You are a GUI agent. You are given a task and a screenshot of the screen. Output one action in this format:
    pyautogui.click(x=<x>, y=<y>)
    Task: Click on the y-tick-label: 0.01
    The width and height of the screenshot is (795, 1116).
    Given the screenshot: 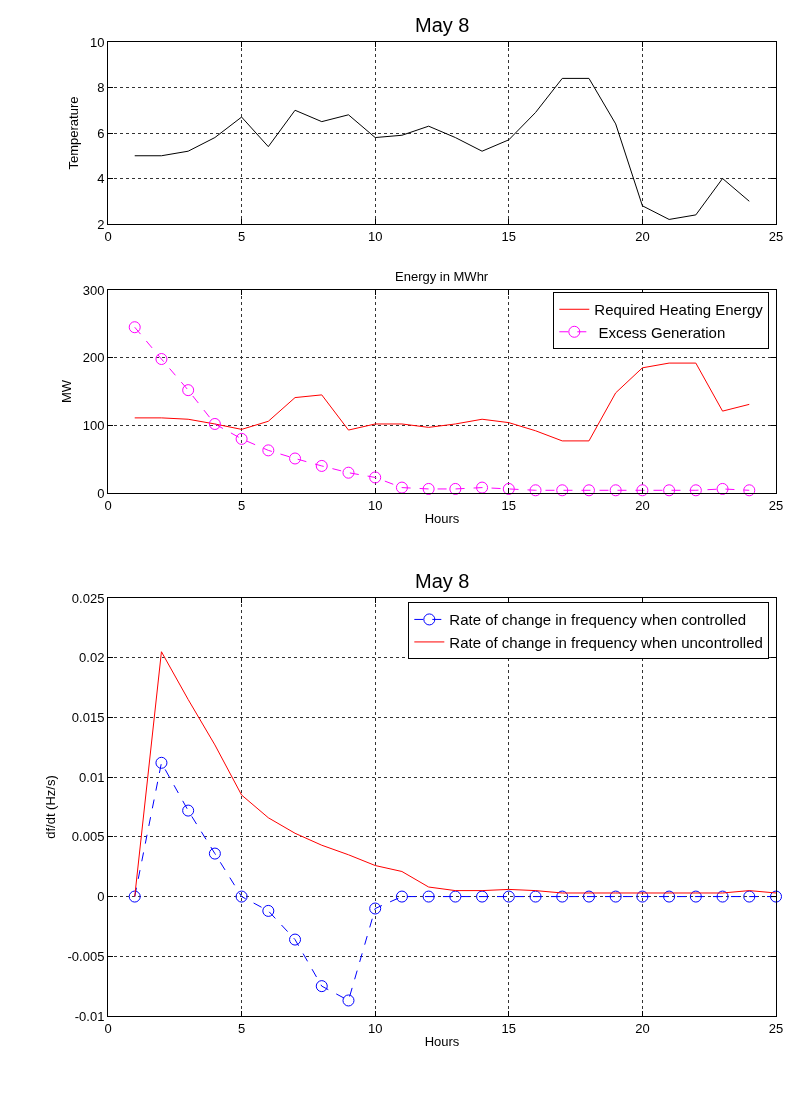 What is the action you would take?
    pyautogui.click(x=92, y=777)
    